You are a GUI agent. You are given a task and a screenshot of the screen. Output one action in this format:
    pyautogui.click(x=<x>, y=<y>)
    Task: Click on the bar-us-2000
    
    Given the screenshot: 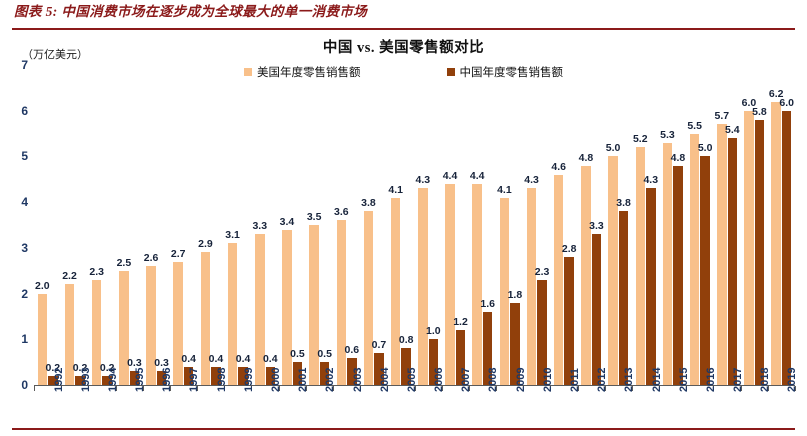 What is the action you would take?
    pyautogui.click(x=260, y=309)
    